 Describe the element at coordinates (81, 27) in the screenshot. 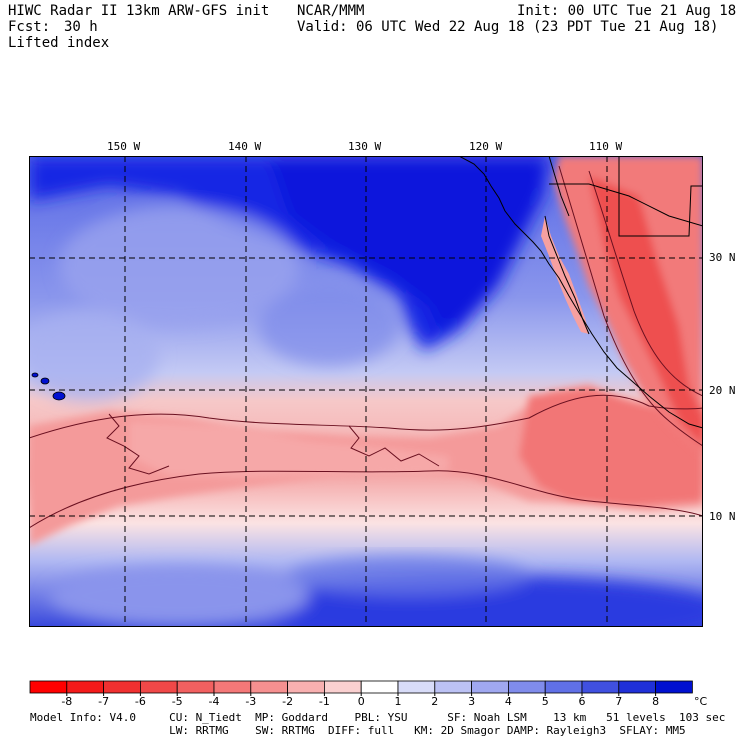

I see `forecast-value: 30 h` at that location.